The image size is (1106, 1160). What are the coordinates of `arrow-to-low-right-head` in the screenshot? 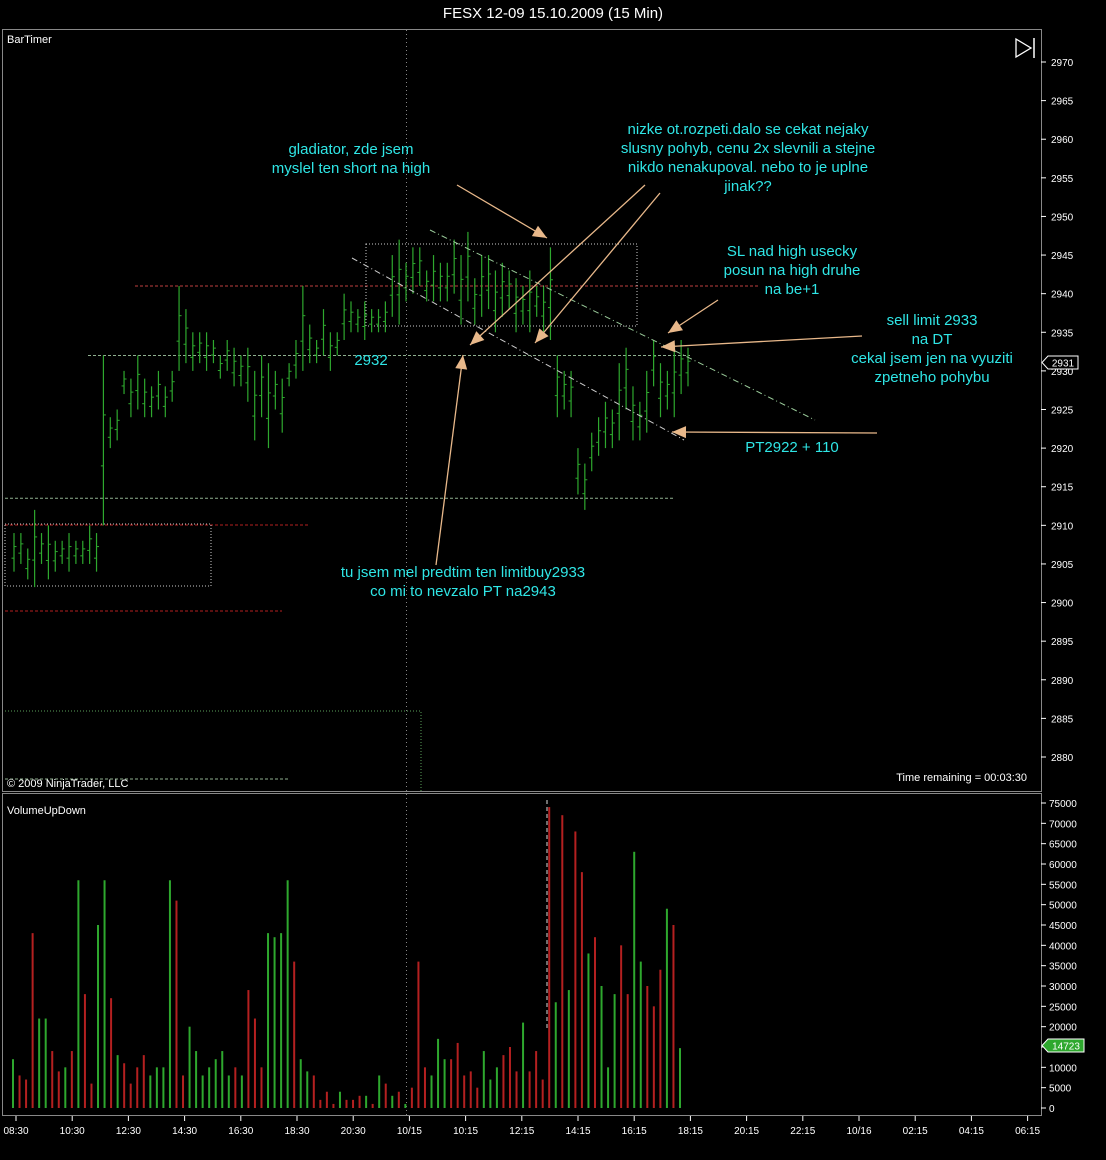 It's located at (542, 335).